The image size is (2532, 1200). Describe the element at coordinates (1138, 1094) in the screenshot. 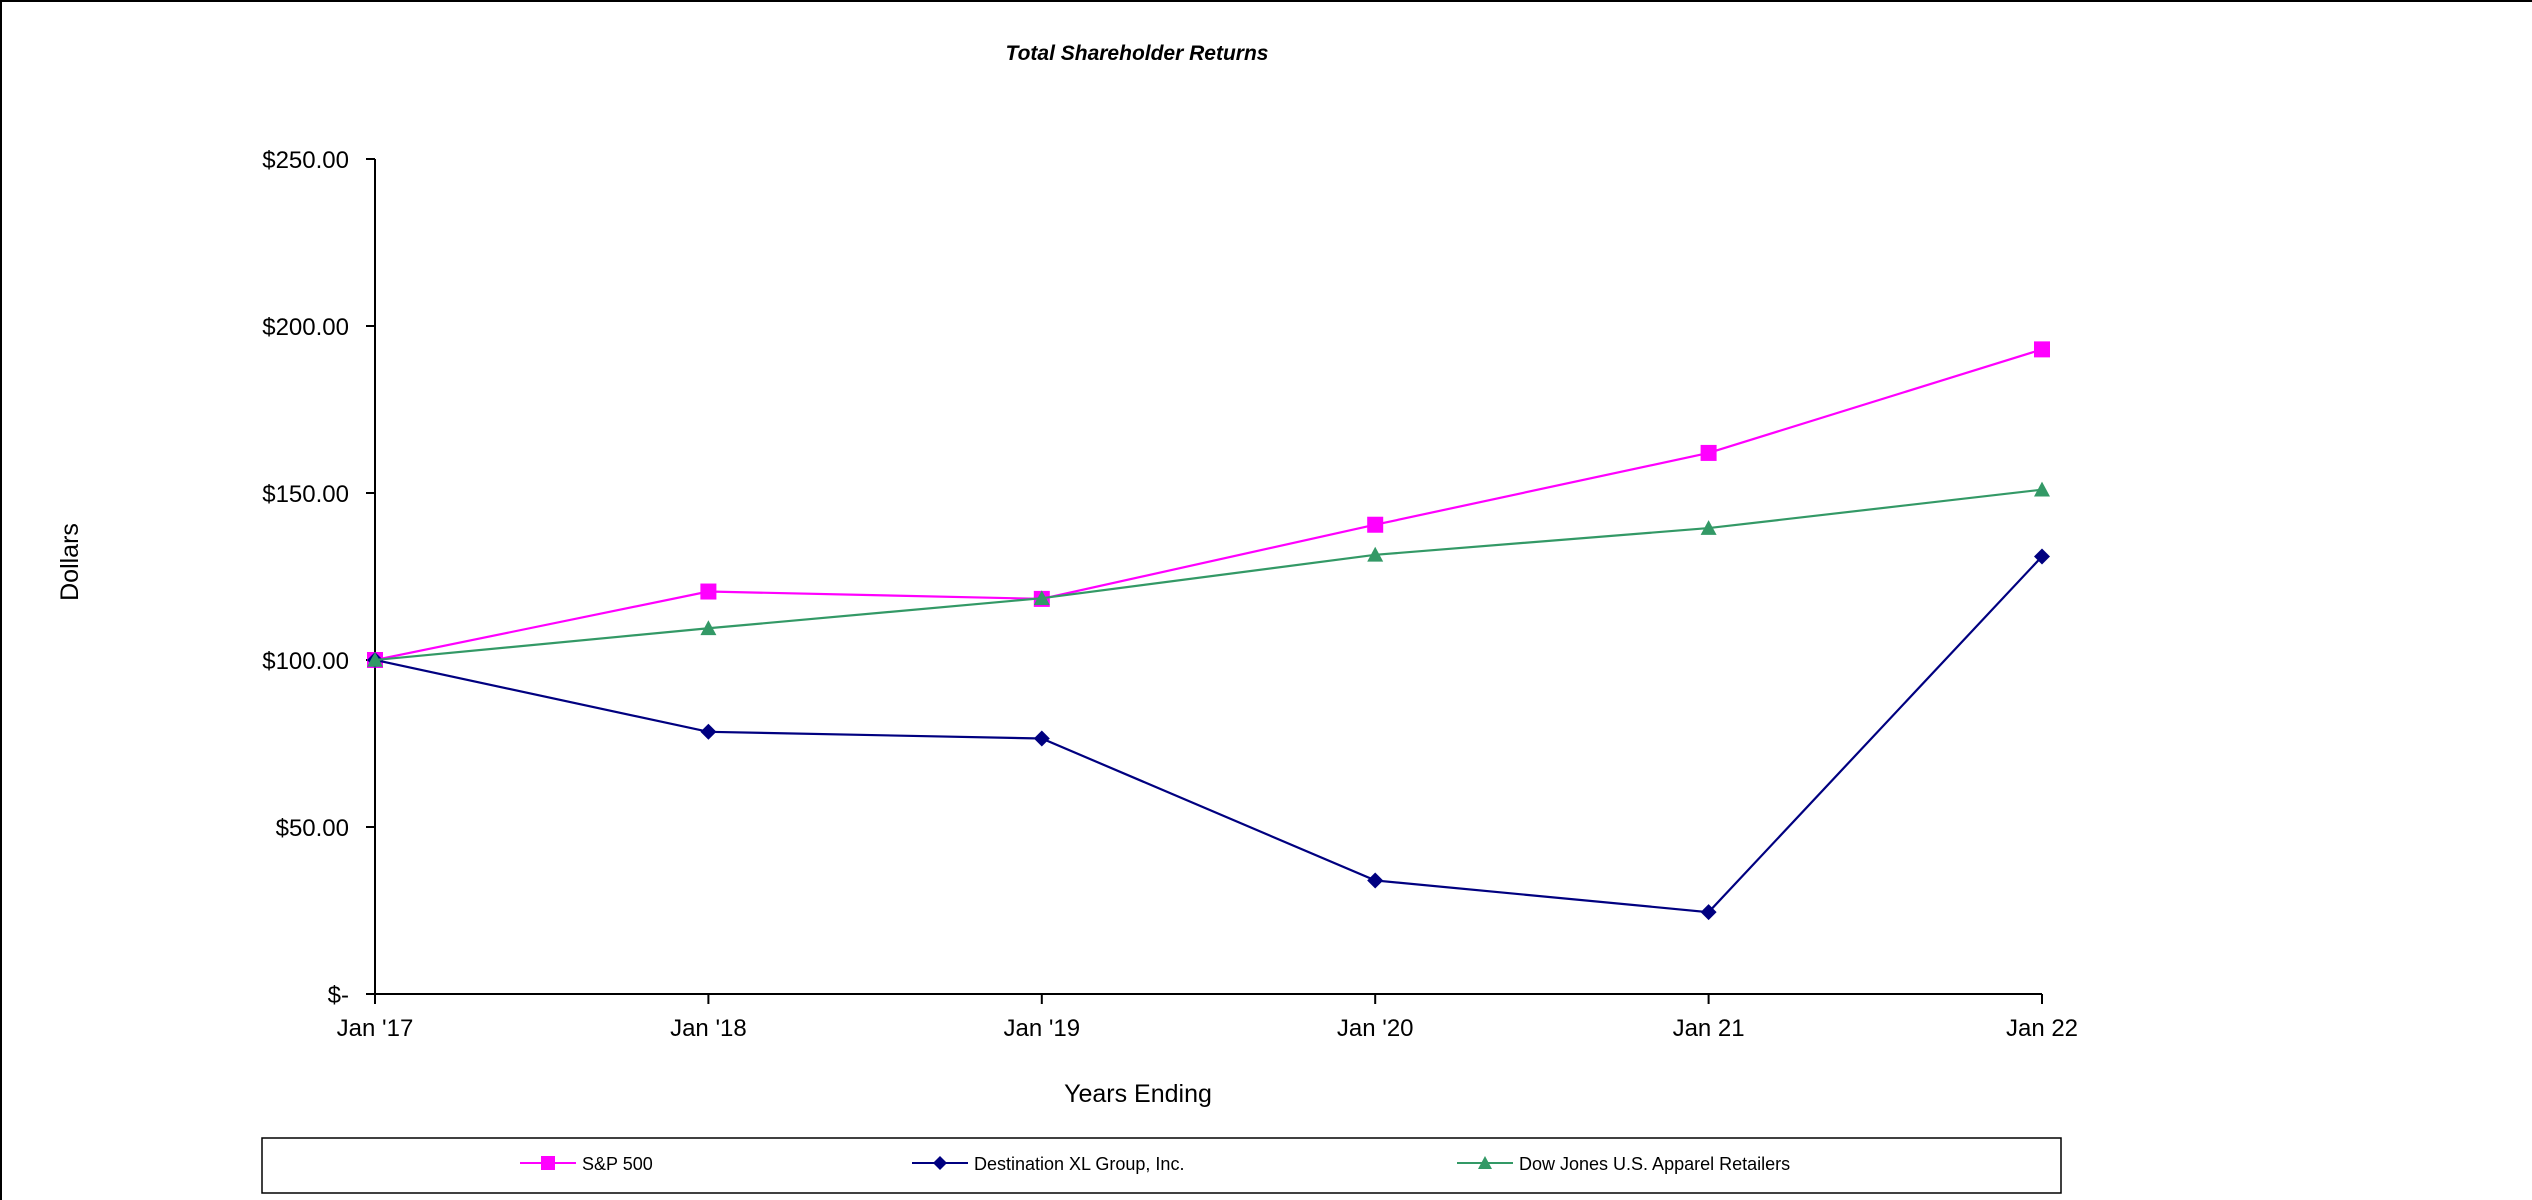

I see `x-axis-label: Years Ending` at that location.